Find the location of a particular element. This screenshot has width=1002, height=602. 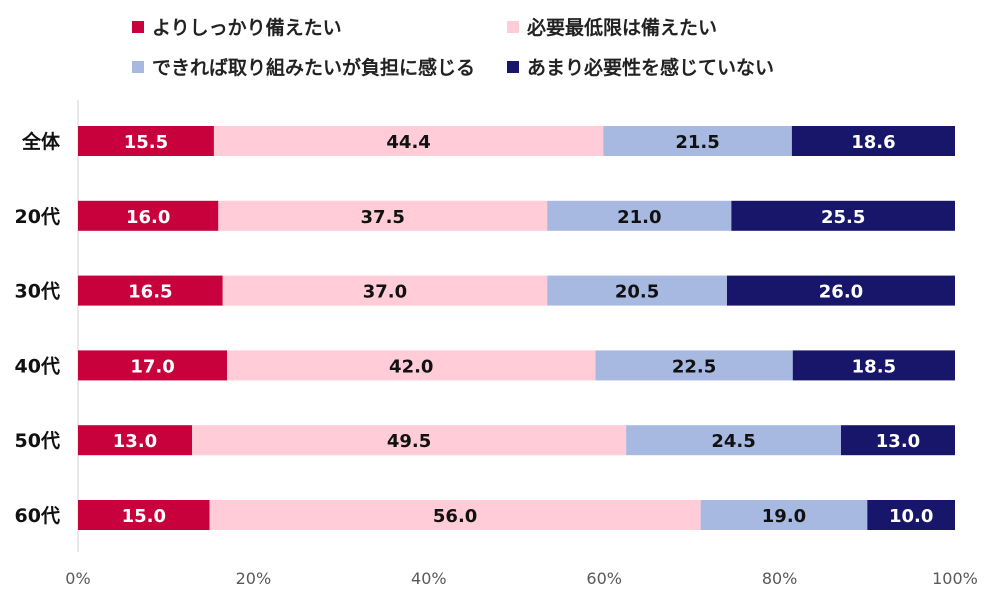

legend-item-3: できれば取り組みたいが負担に感じる is located at coordinates (303, 66).